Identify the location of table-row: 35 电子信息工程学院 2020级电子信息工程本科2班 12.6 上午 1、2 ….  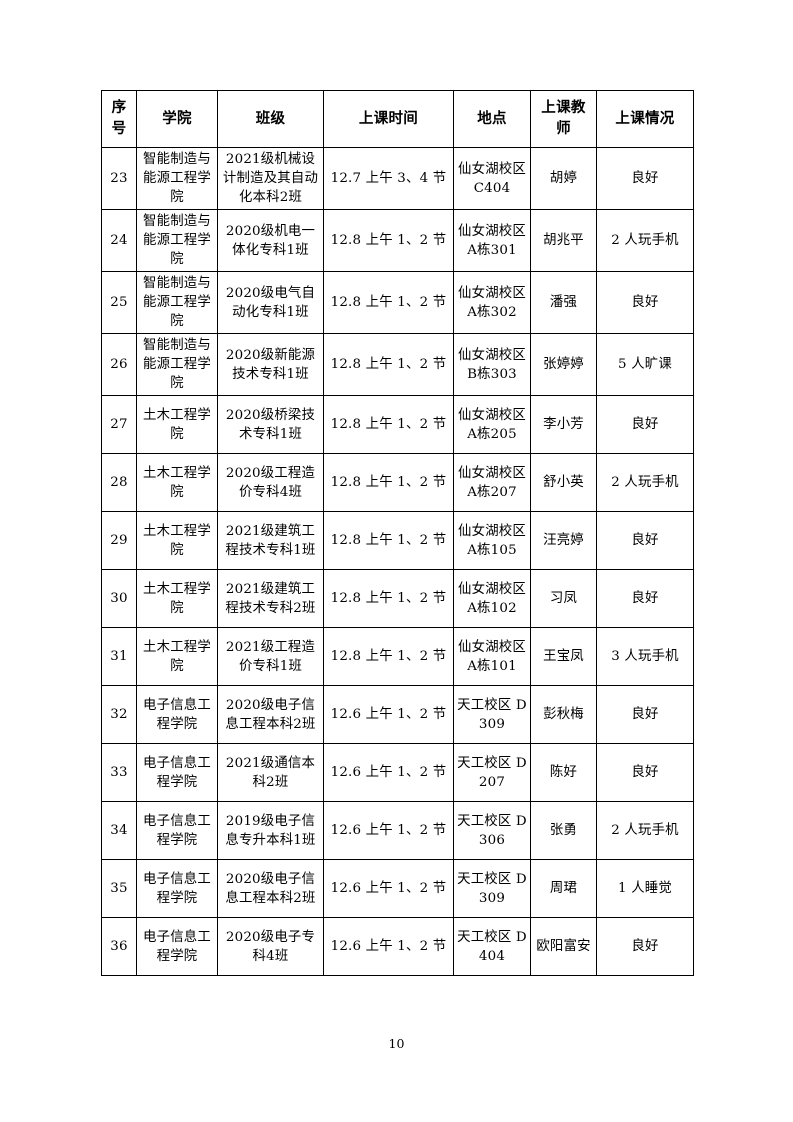
(397, 889).